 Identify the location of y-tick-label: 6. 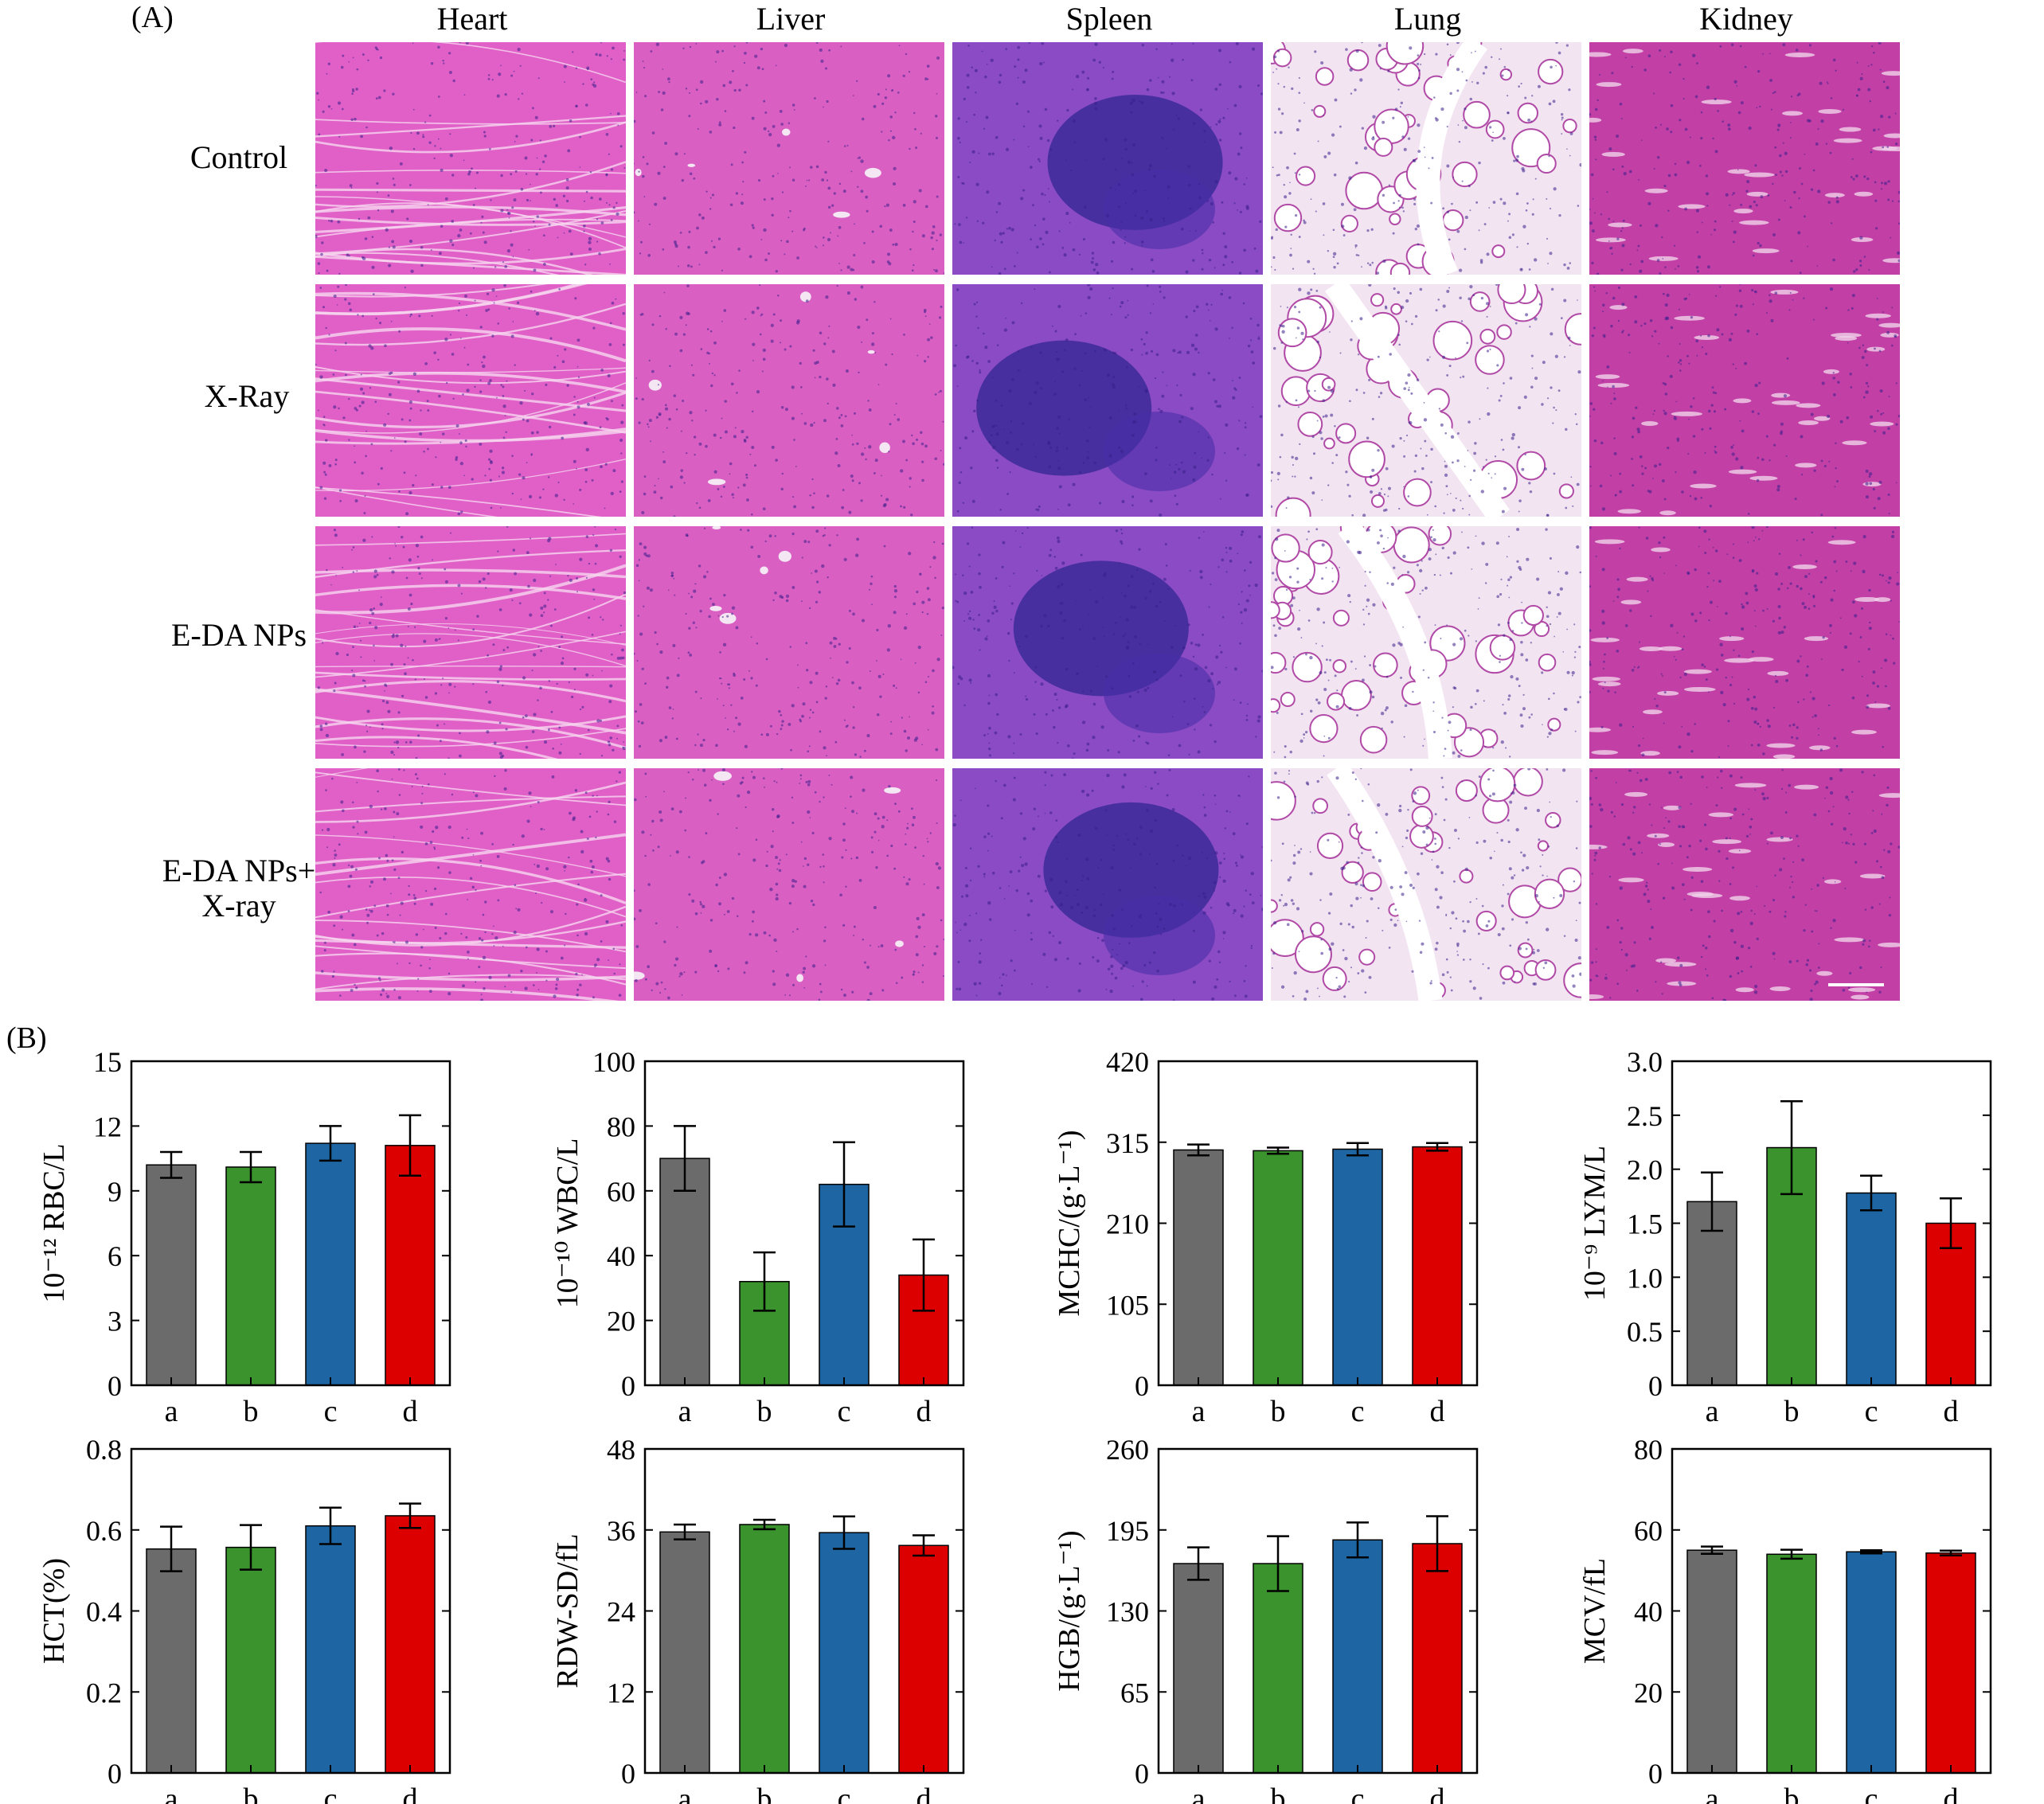
(114, 1256).